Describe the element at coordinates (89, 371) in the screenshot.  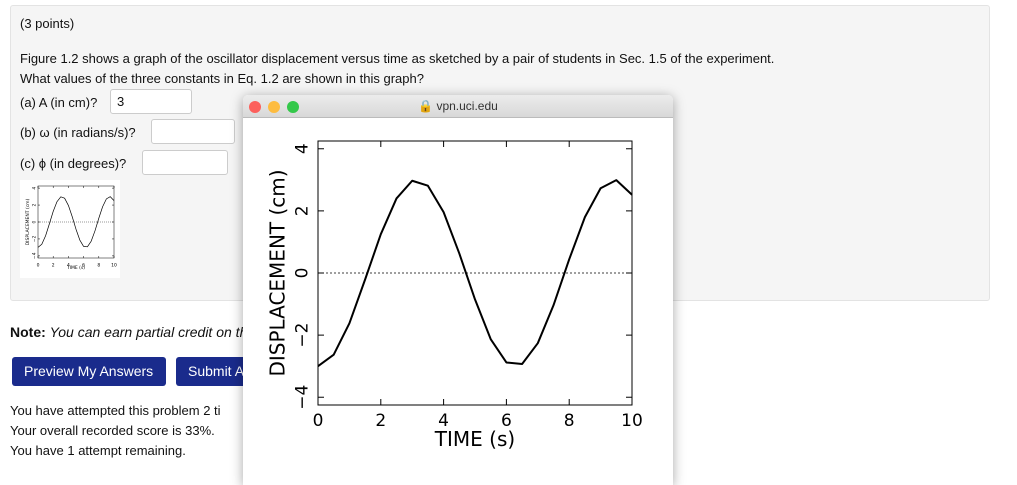
I see `preview-button: Preview My Answers` at that location.